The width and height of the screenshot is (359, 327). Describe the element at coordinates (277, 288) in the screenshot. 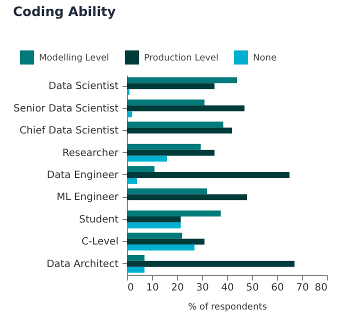

I see `x-tick-label: 60` at that location.